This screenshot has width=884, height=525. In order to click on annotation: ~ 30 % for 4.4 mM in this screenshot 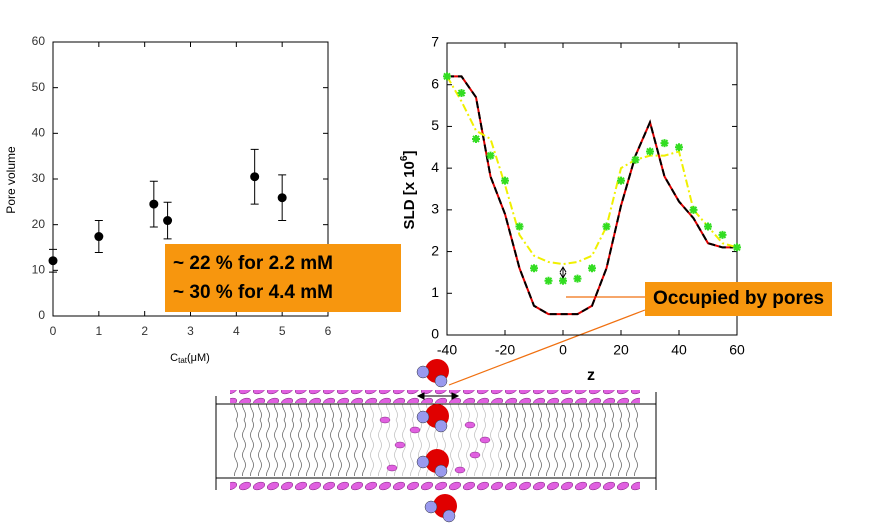, I will do `click(253, 292)`.